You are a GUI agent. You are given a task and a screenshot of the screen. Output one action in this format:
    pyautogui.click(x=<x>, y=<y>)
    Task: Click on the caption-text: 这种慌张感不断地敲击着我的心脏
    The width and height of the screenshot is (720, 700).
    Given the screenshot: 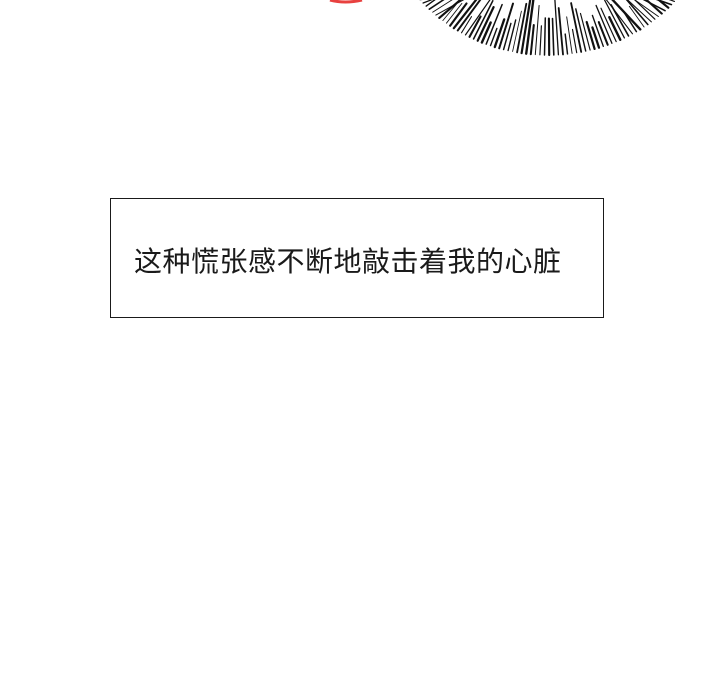 What is the action you would take?
    pyautogui.click(x=348, y=261)
    